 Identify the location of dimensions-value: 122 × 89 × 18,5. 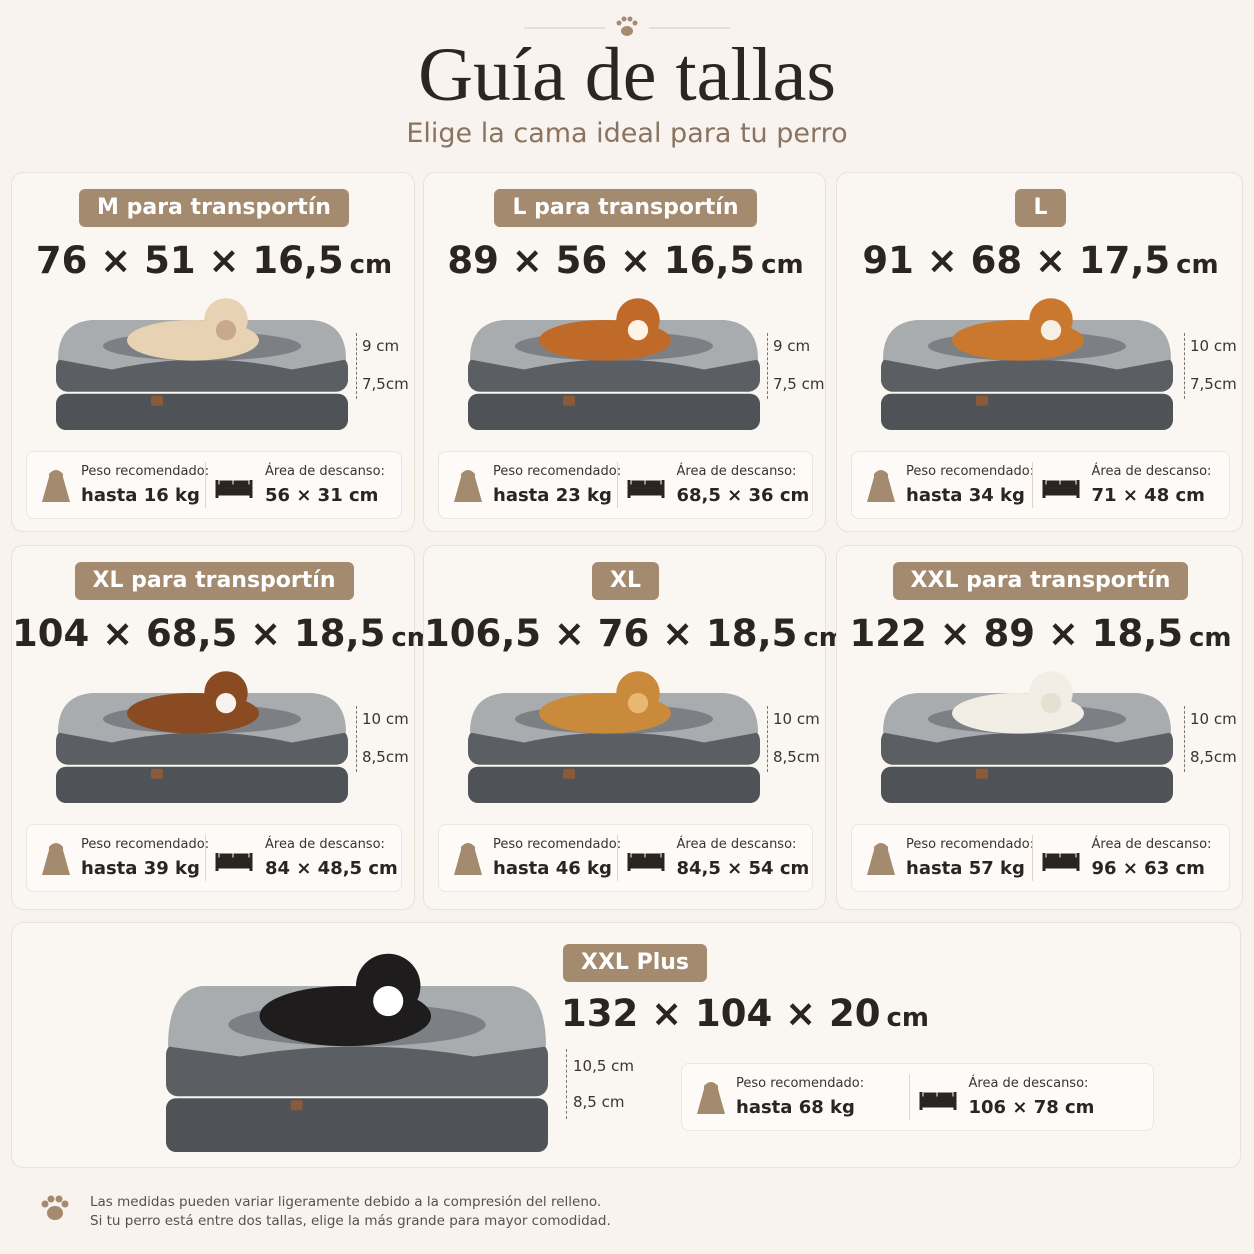
(1016, 633).